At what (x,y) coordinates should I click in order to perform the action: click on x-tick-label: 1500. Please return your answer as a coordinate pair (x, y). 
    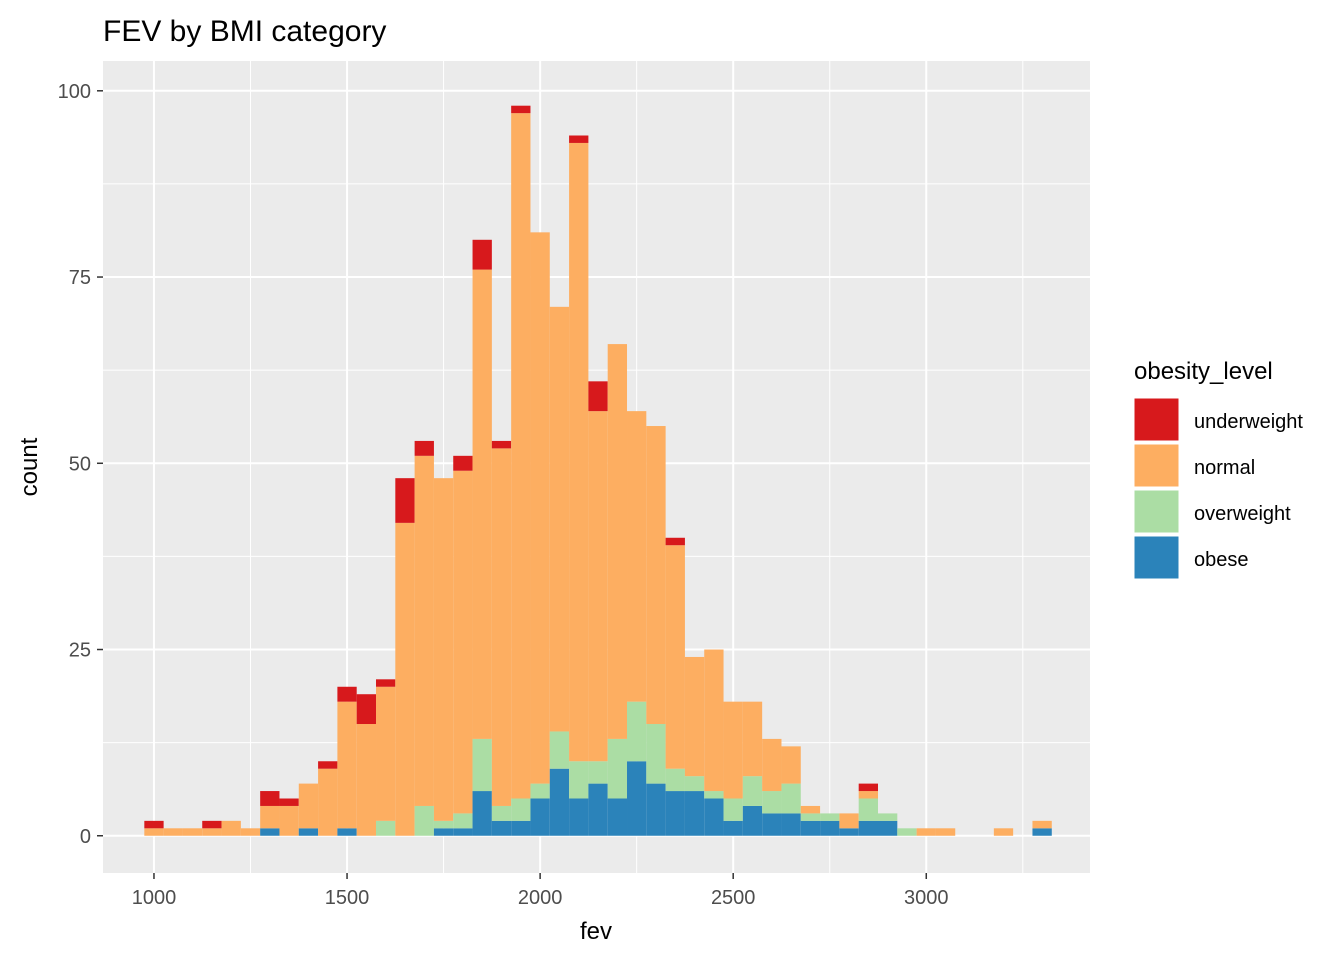
    Looking at the image, I should click on (347, 898).